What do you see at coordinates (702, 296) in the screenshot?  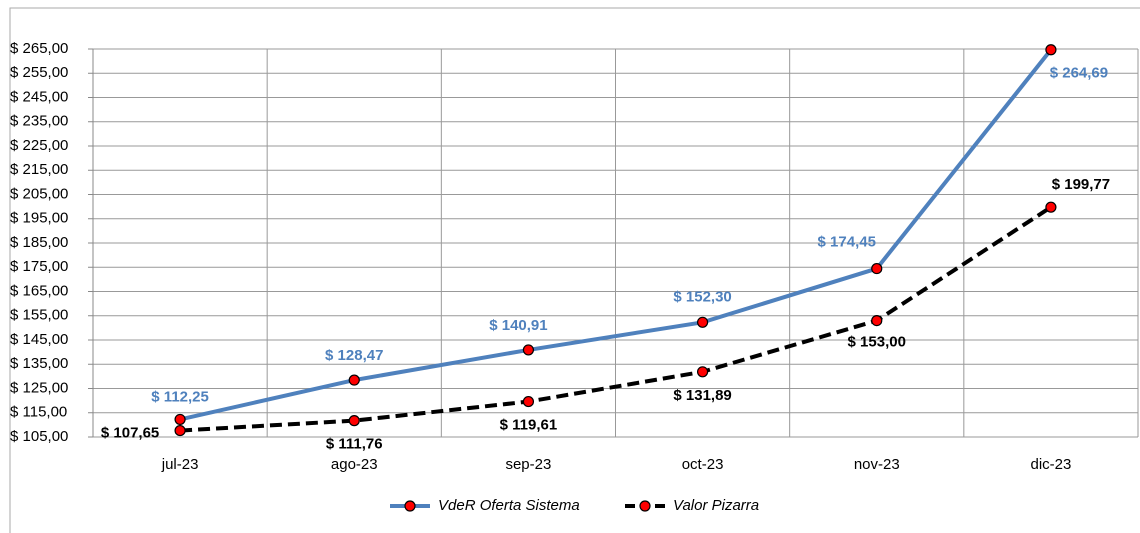 I see `data-label: $ 152,30` at bounding box center [702, 296].